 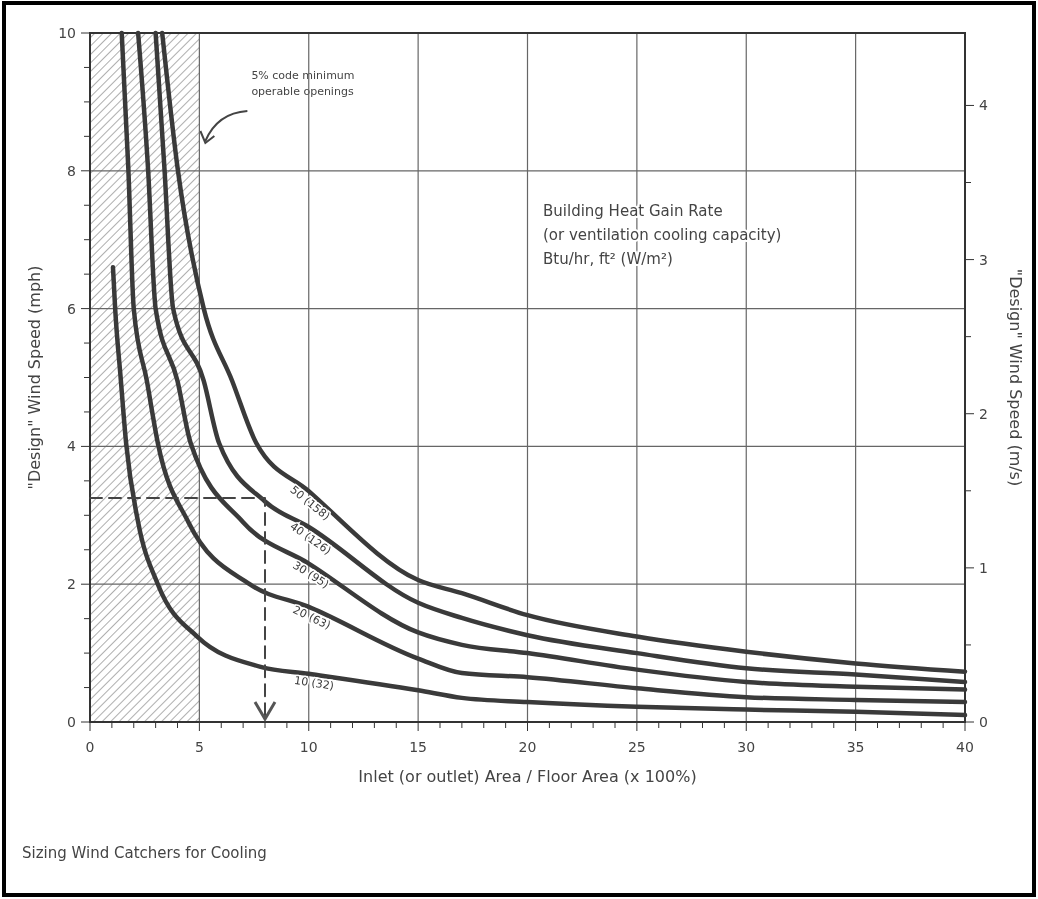 I want to click on x-axis-title: Inlet (or outlet) Area / Floor Area (x 100%), so click(x=527, y=776).